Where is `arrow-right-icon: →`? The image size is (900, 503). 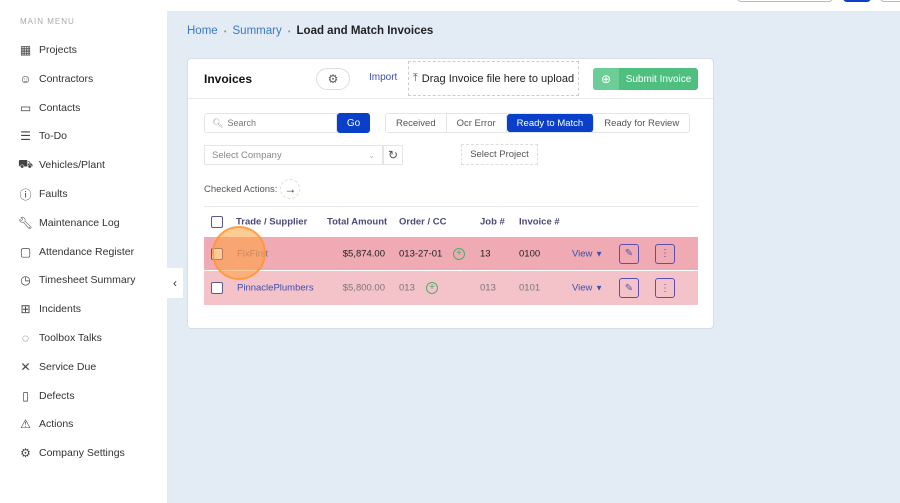 arrow-right-icon: → is located at coordinates (290, 189).